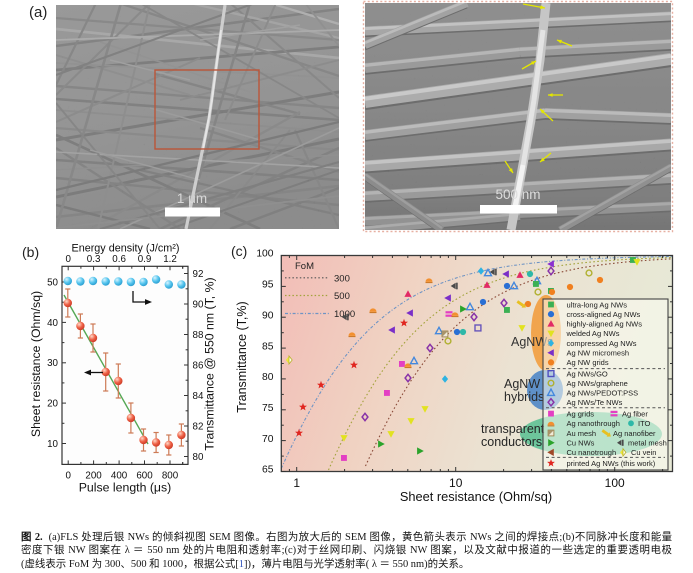  What do you see at coordinates (524, 397) in the screenshot?
I see `svg-text: hybrids` at bounding box center [524, 397].